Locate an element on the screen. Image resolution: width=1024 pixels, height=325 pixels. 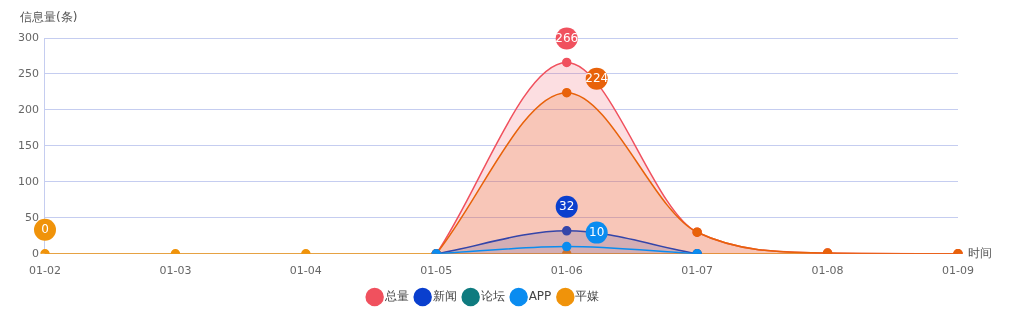
data-label: 10 is located at coordinates (597, 231).